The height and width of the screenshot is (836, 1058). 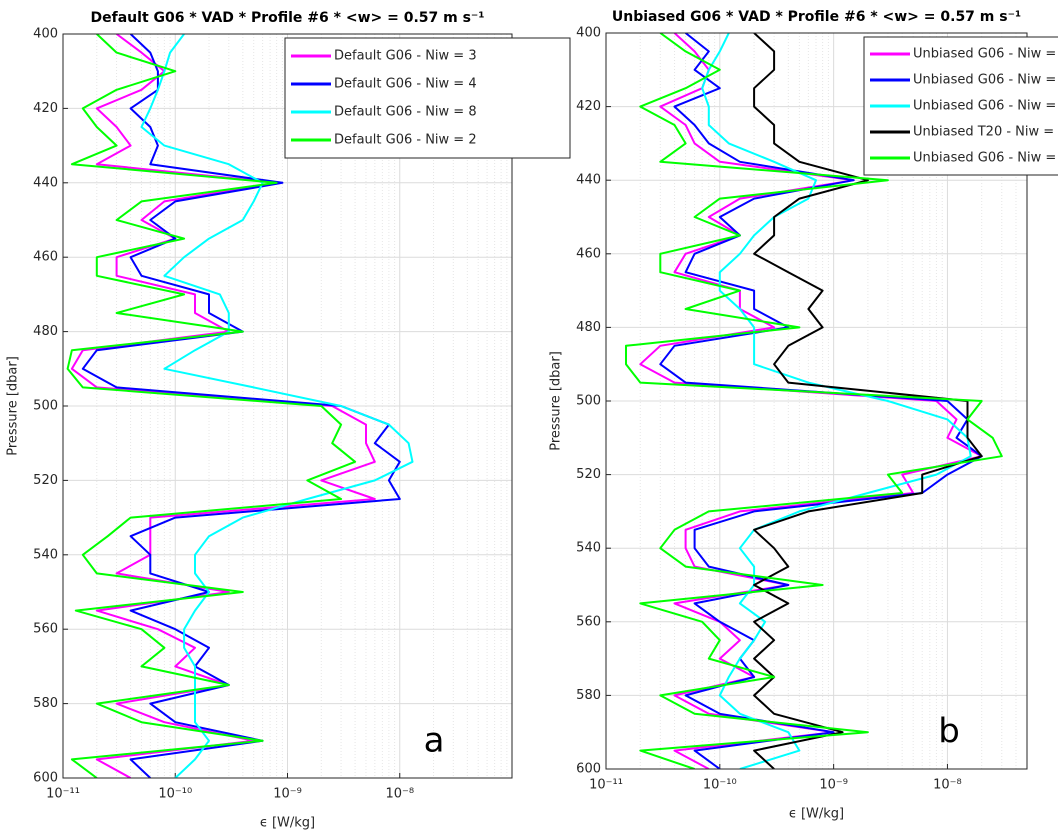 What do you see at coordinates (405, 140) in the screenshot?
I see `legend-label: Default G06 - Niw = 2` at bounding box center [405, 140].